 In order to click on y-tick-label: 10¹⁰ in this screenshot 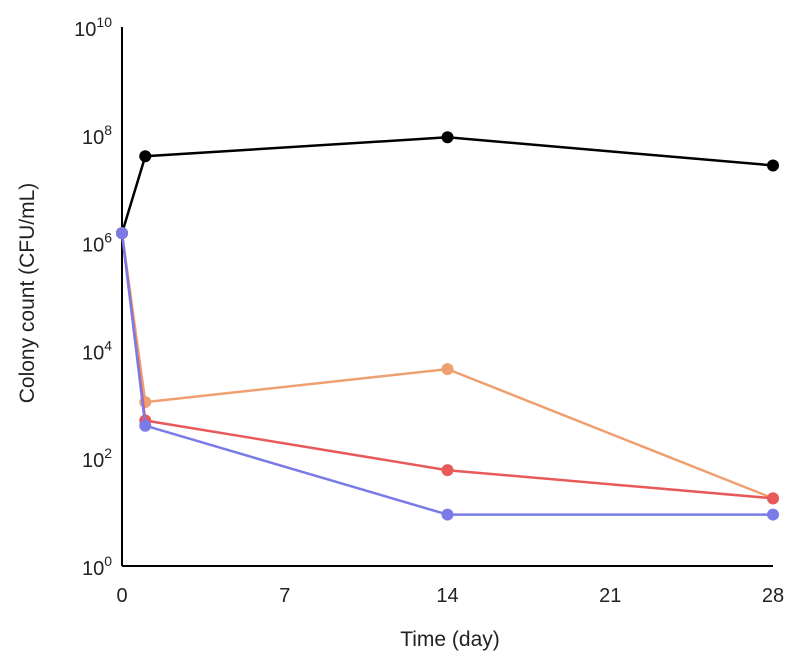, I will do `click(93, 27)`.